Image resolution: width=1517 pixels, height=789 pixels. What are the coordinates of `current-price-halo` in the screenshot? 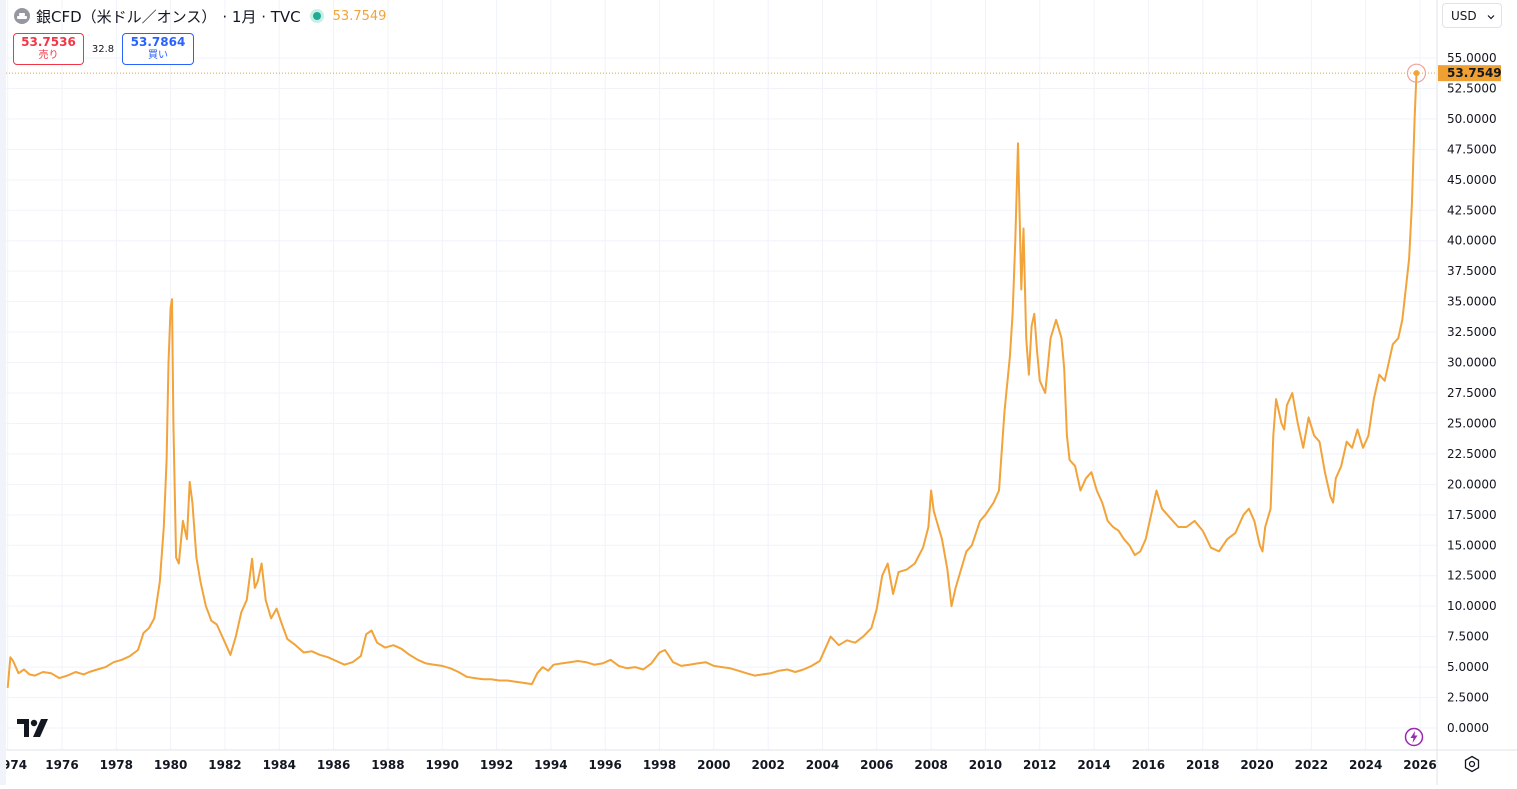 It's located at (1416, 73).